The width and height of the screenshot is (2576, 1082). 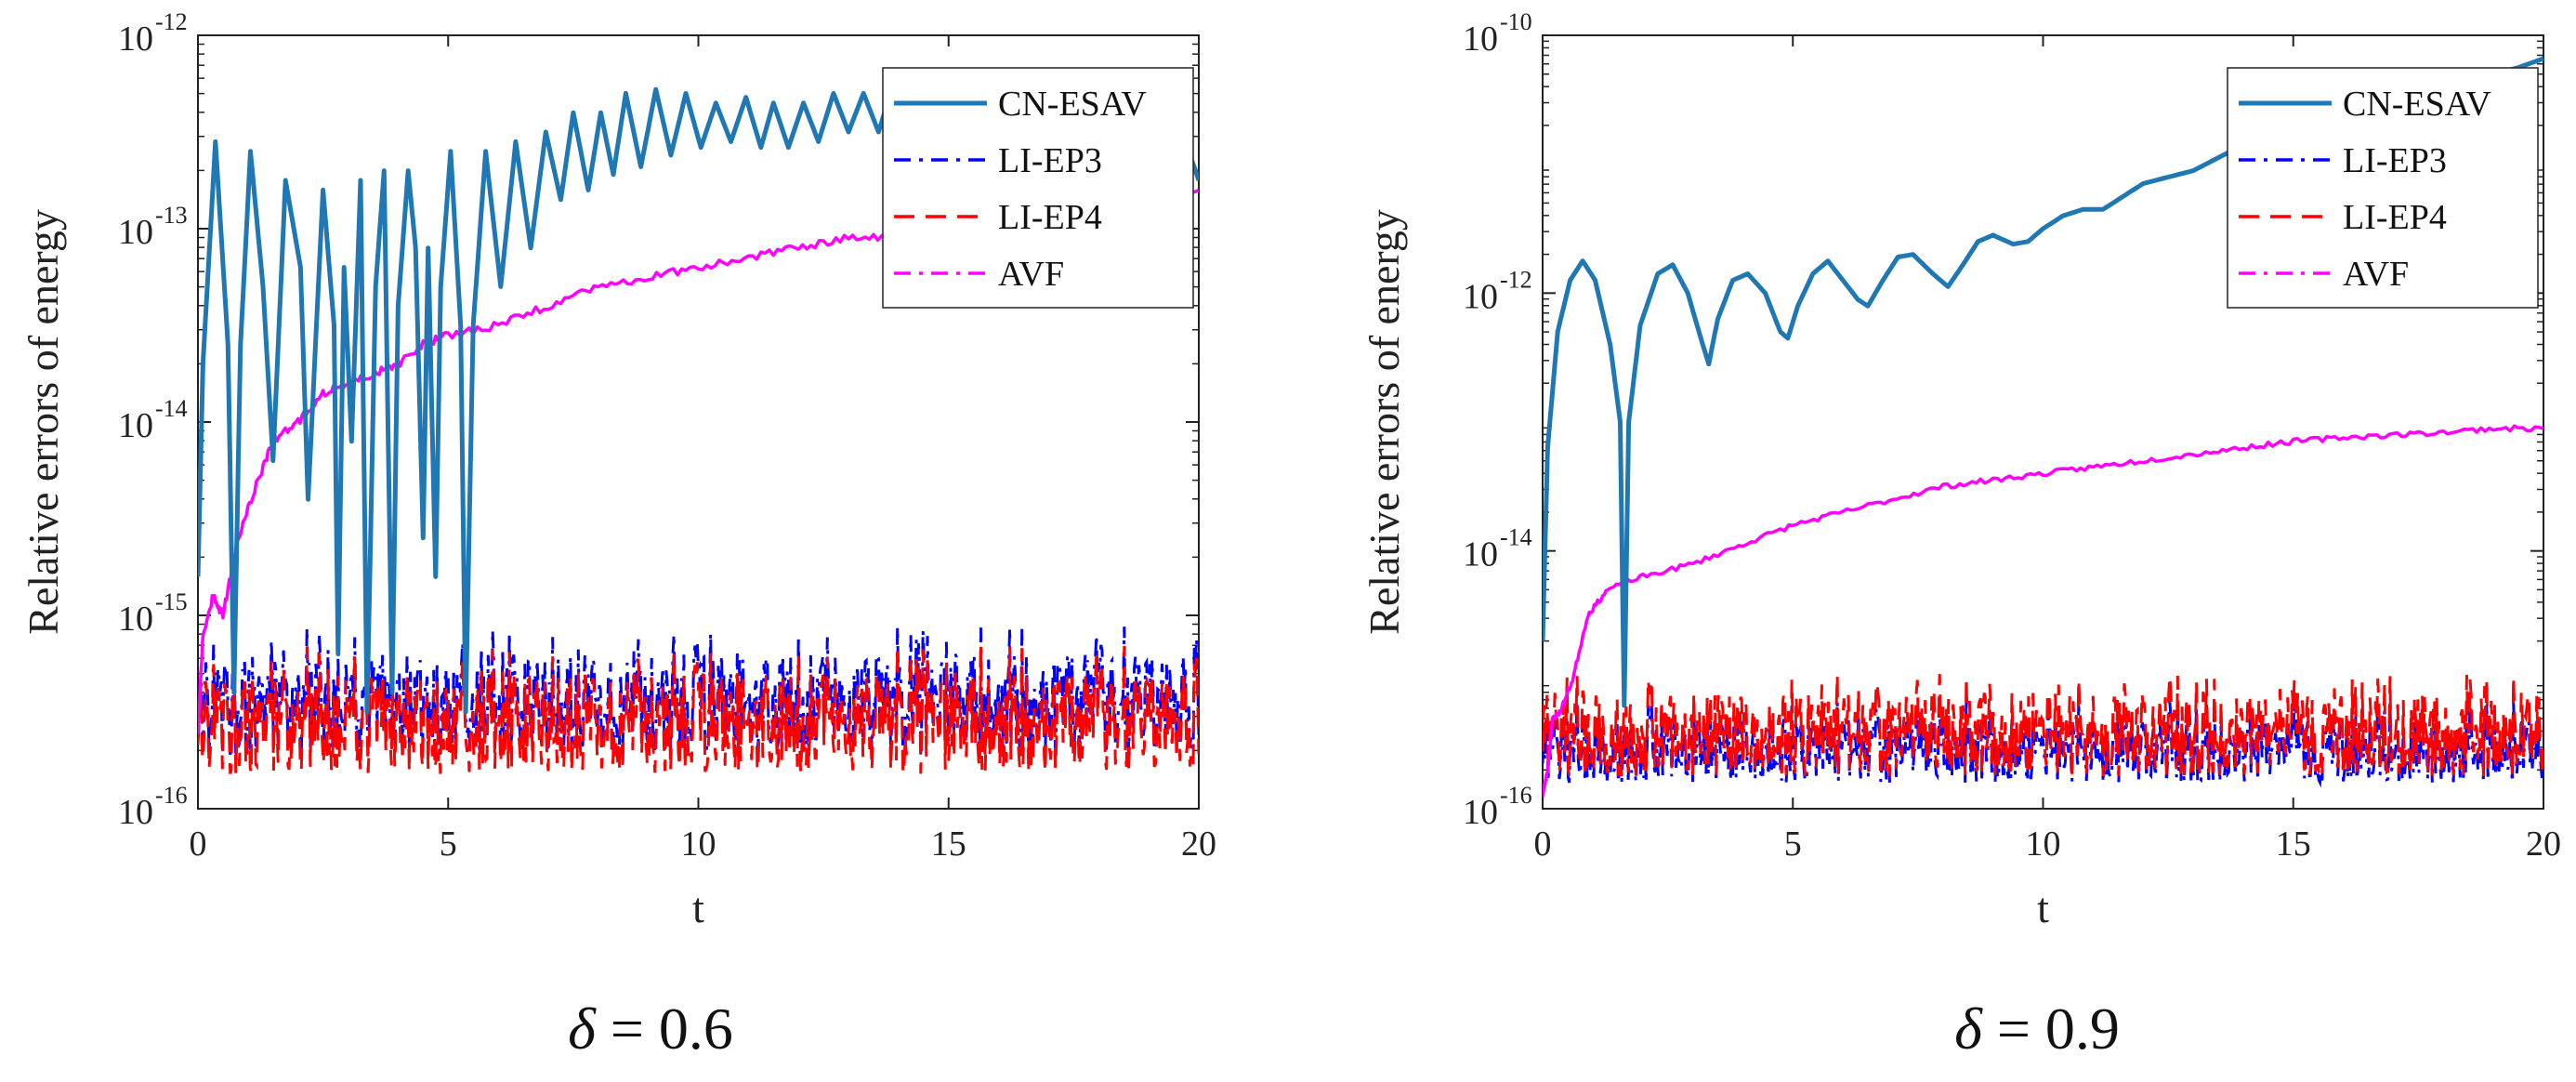 I want to click on y-tick-exponent: -10, so click(x=1516, y=22).